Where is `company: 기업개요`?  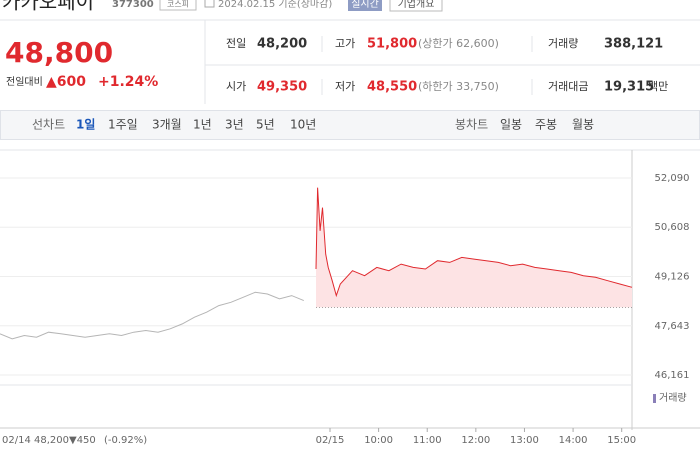 company: 기업개요 is located at coordinates (416, 5).